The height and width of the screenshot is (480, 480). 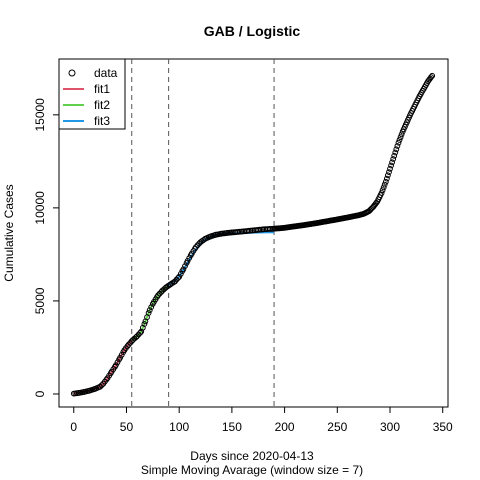 I want to click on y-tick-label: 10000, so click(x=40, y=208).